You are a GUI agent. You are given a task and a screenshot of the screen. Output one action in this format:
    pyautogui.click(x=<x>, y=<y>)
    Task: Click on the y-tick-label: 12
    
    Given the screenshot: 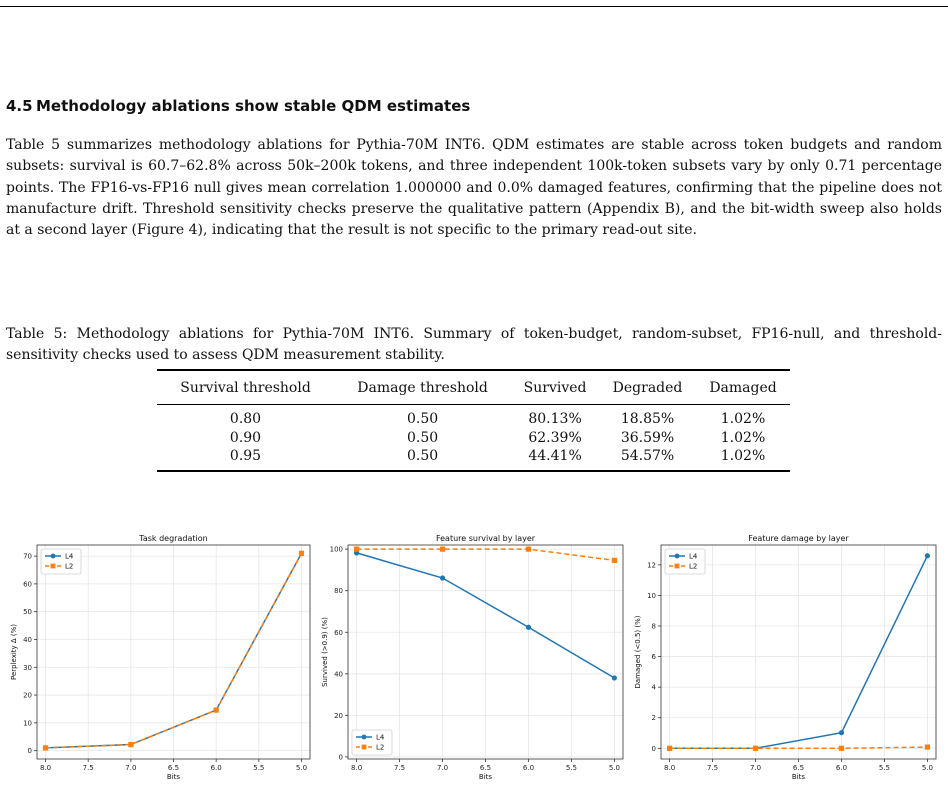 What is the action you would take?
    pyautogui.click(x=651, y=565)
    